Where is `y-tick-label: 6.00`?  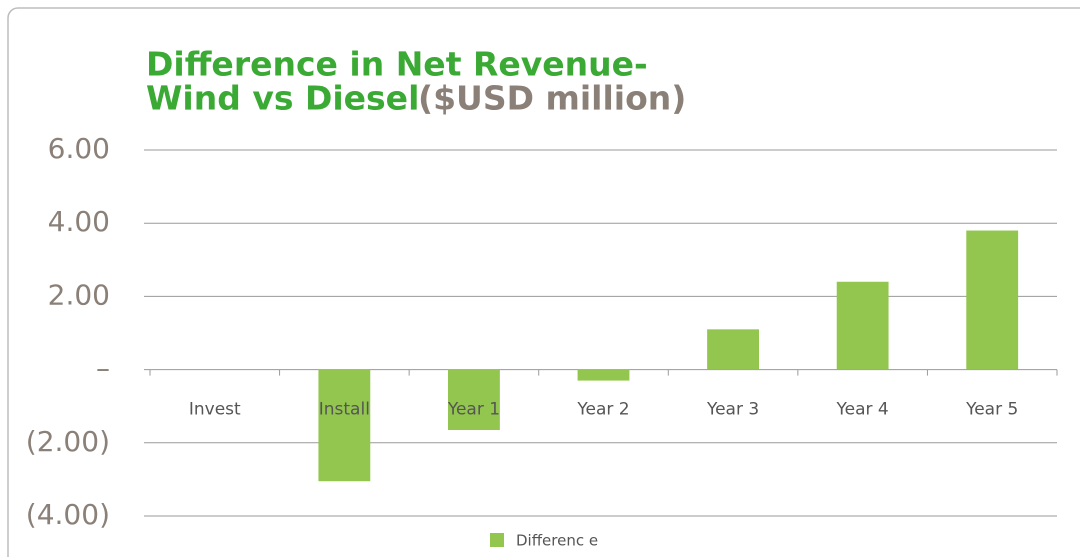
y-tick-label: 6.00 is located at coordinates (79, 148).